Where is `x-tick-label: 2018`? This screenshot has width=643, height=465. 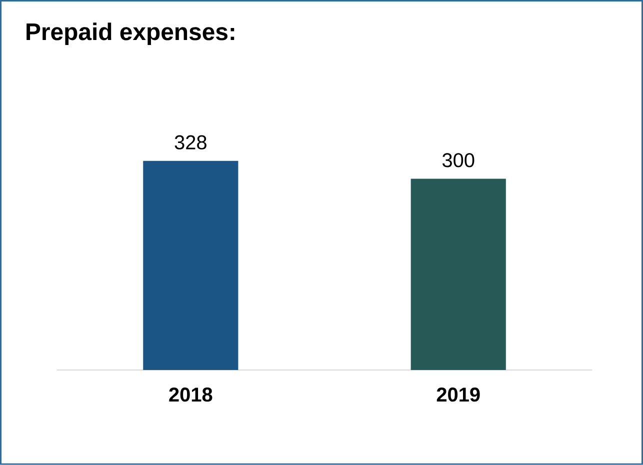
x-tick-label: 2018 is located at coordinates (190, 395).